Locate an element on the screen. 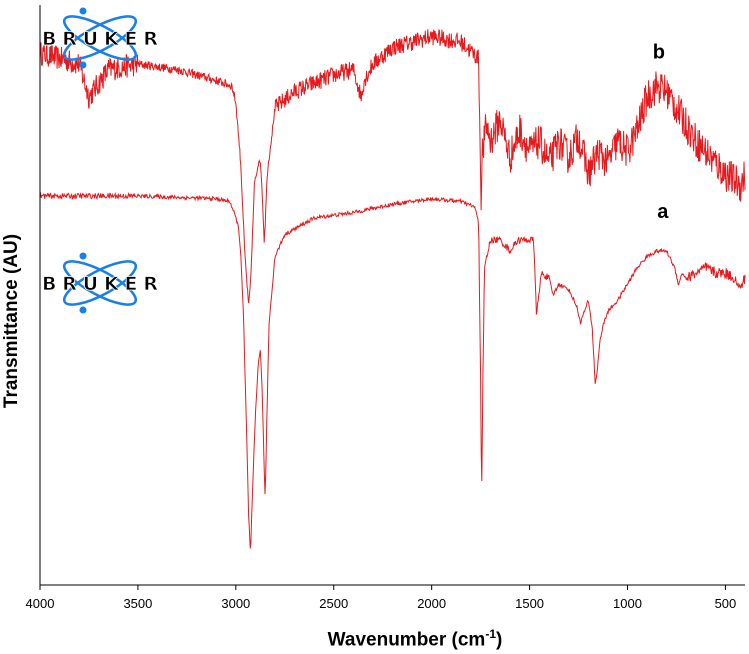 This screenshot has height=654, width=749. x-axis-label: Wavenumber (cm-1) is located at coordinates (415, 639).